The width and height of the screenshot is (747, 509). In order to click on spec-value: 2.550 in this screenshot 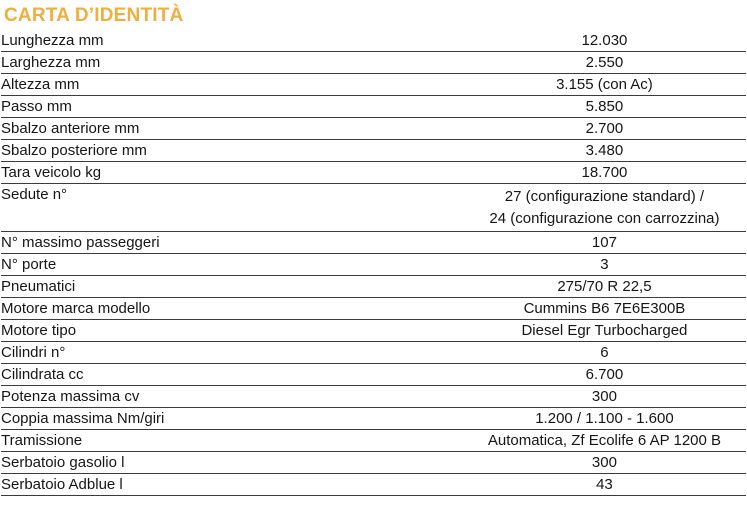, I will do `click(604, 62)`.